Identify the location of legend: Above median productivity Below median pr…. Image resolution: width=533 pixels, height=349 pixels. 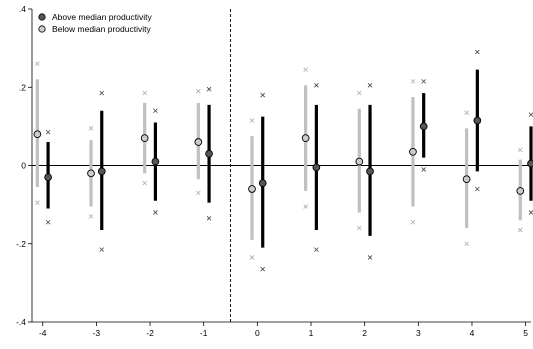
(95, 23).